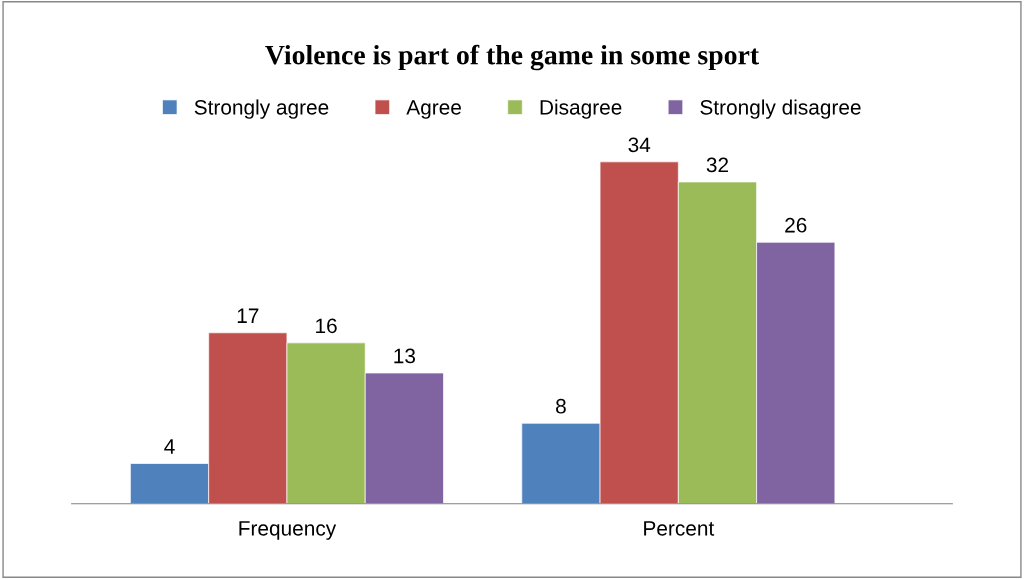 This screenshot has height=579, width=1024. I want to click on data-label: 16, so click(326, 326).